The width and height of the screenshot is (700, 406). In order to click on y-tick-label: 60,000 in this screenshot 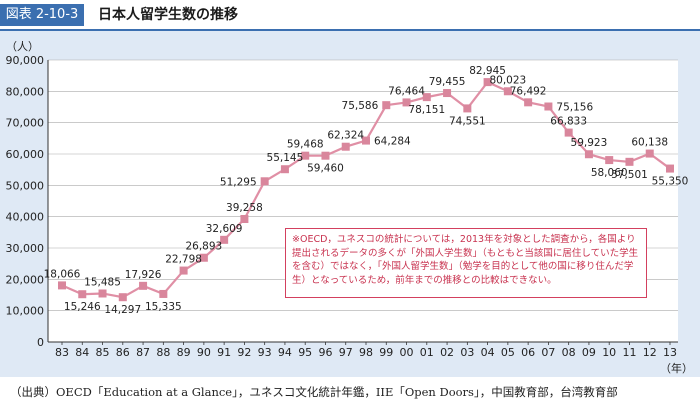, I will do `click(25, 154)`.